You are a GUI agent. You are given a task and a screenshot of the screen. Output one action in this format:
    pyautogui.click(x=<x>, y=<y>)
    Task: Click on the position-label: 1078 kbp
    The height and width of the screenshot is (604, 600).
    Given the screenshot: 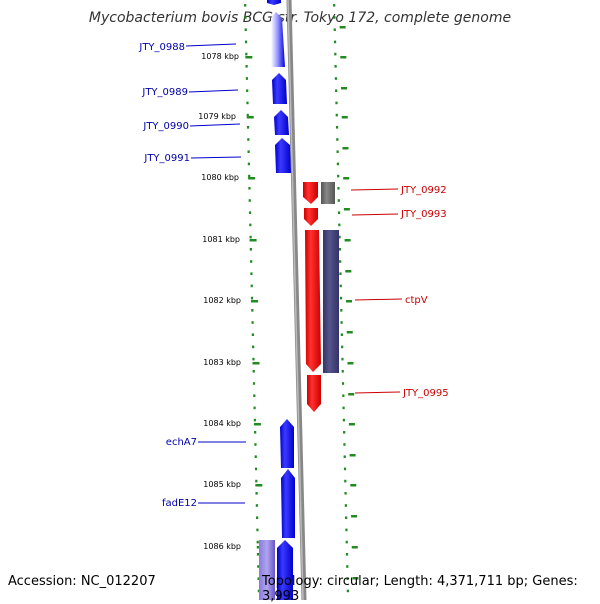 What is the action you would take?
    pyautogui.click(x=220, y=56)
    